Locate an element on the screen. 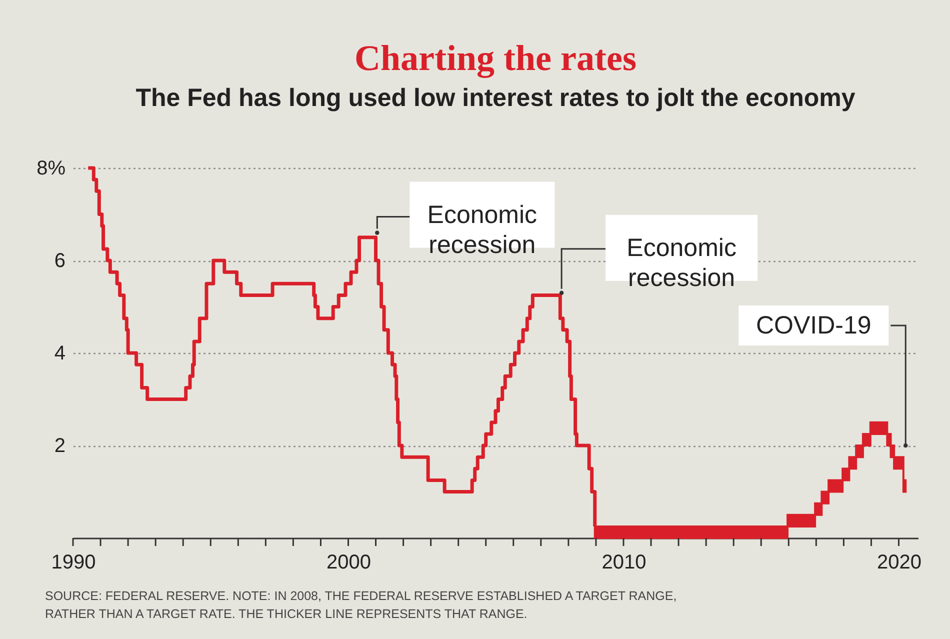  annotation: COVID-19 is located at coordinates (814, 326).